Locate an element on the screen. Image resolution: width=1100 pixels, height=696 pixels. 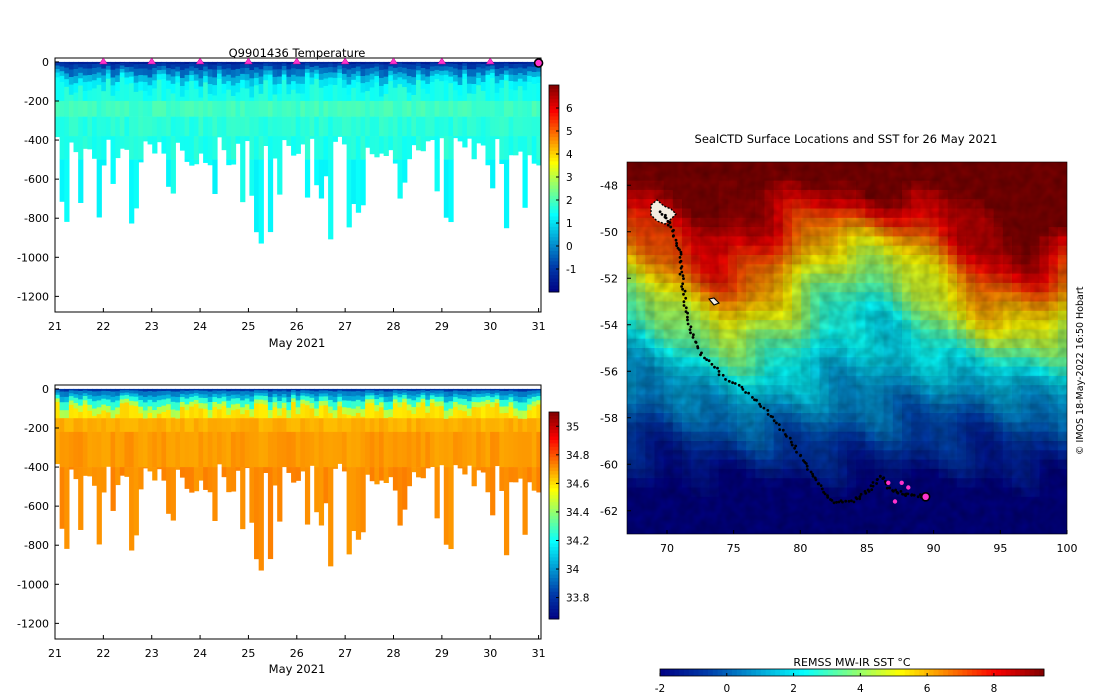
salinity-x-tick-label: 23 is located at coordinates (152, 653).